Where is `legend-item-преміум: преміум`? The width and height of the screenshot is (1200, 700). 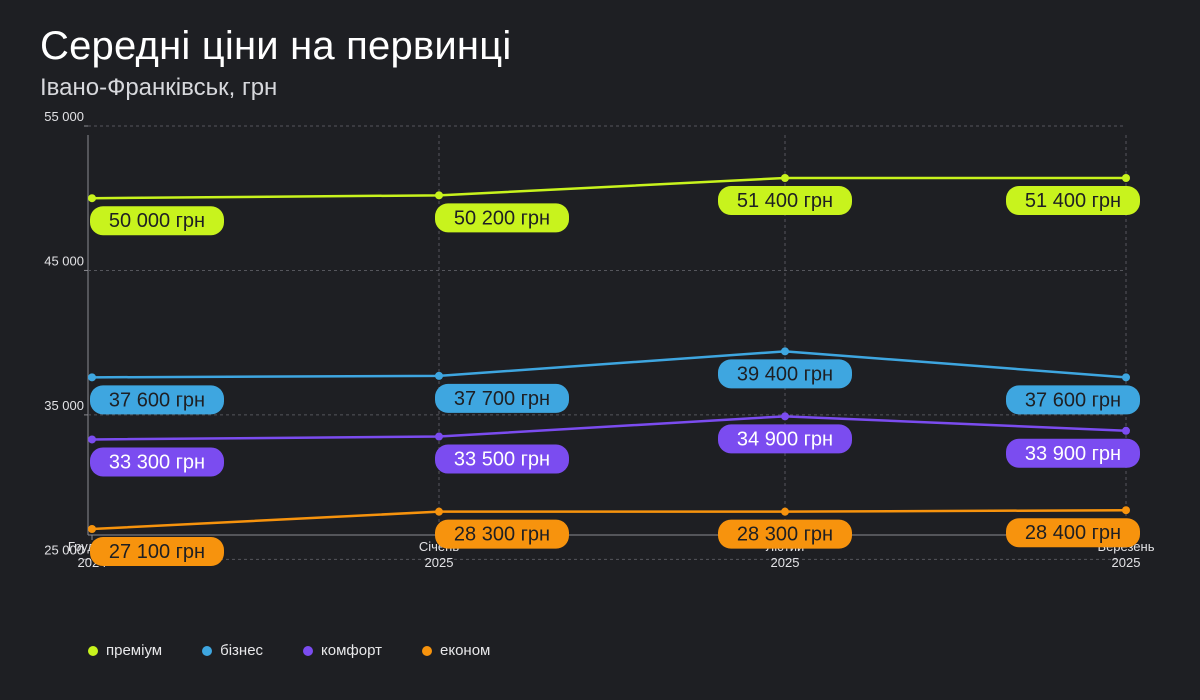
legend-item-преміум: преміум is located at coordinates (125, 650).